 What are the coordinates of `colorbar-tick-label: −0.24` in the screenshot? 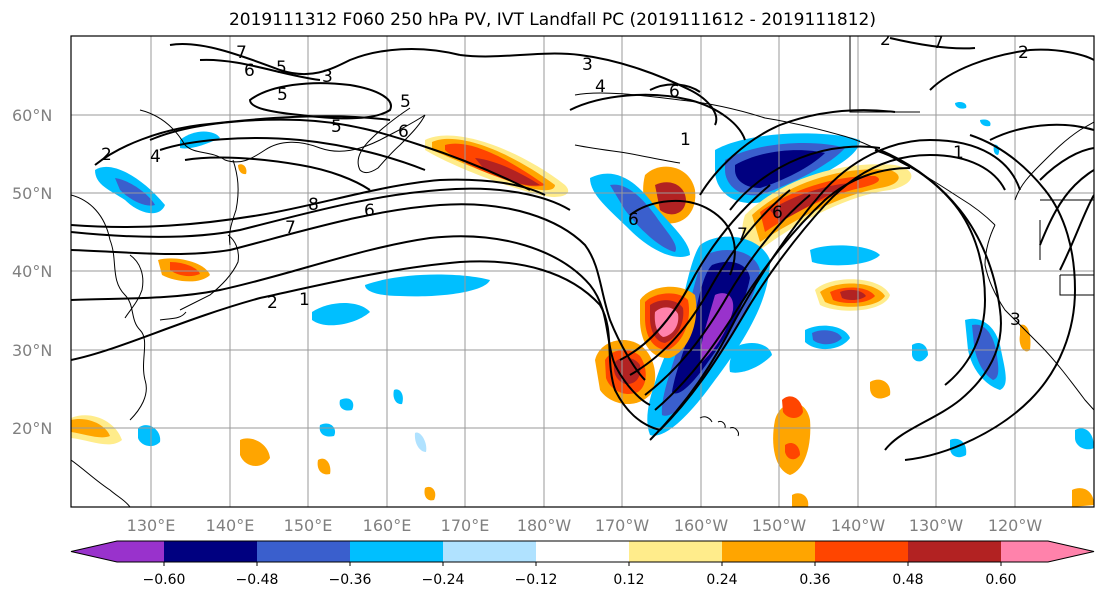 It's located at (443, 580).